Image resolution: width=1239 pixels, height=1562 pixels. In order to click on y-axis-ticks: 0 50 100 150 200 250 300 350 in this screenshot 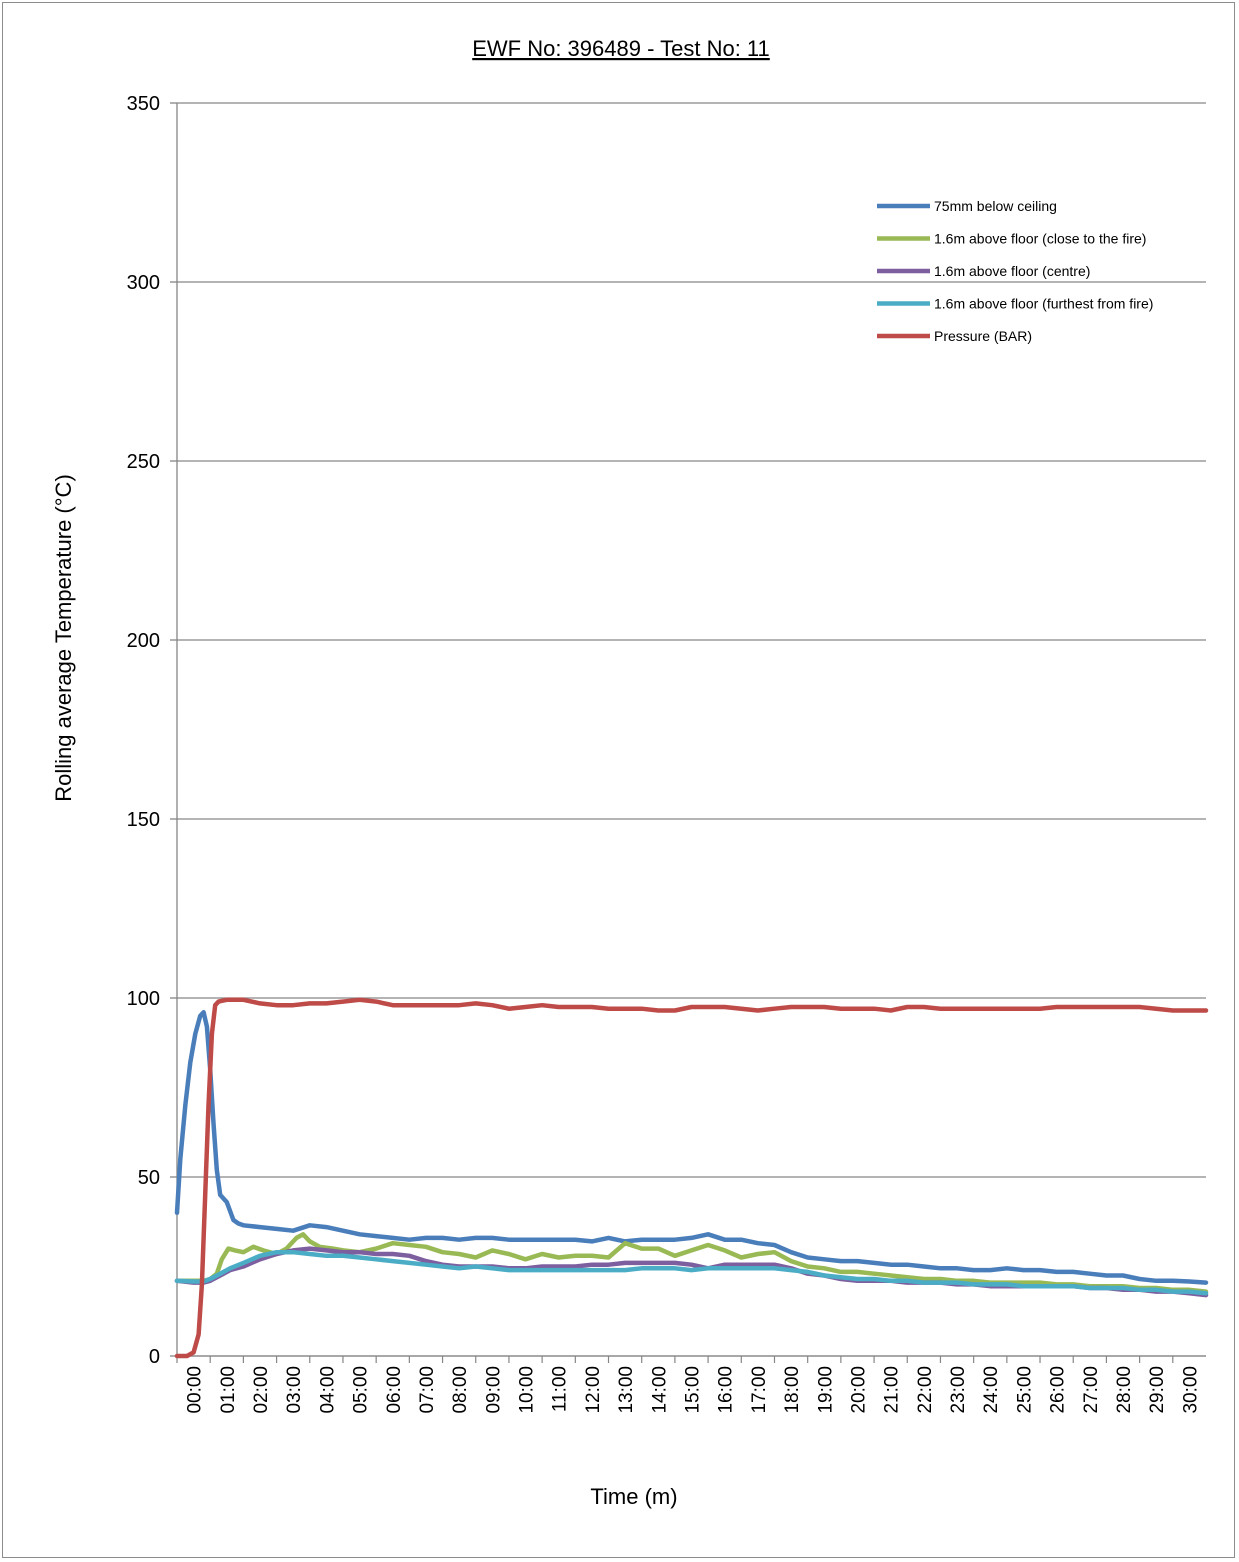, I will do `click(143, 730)`.